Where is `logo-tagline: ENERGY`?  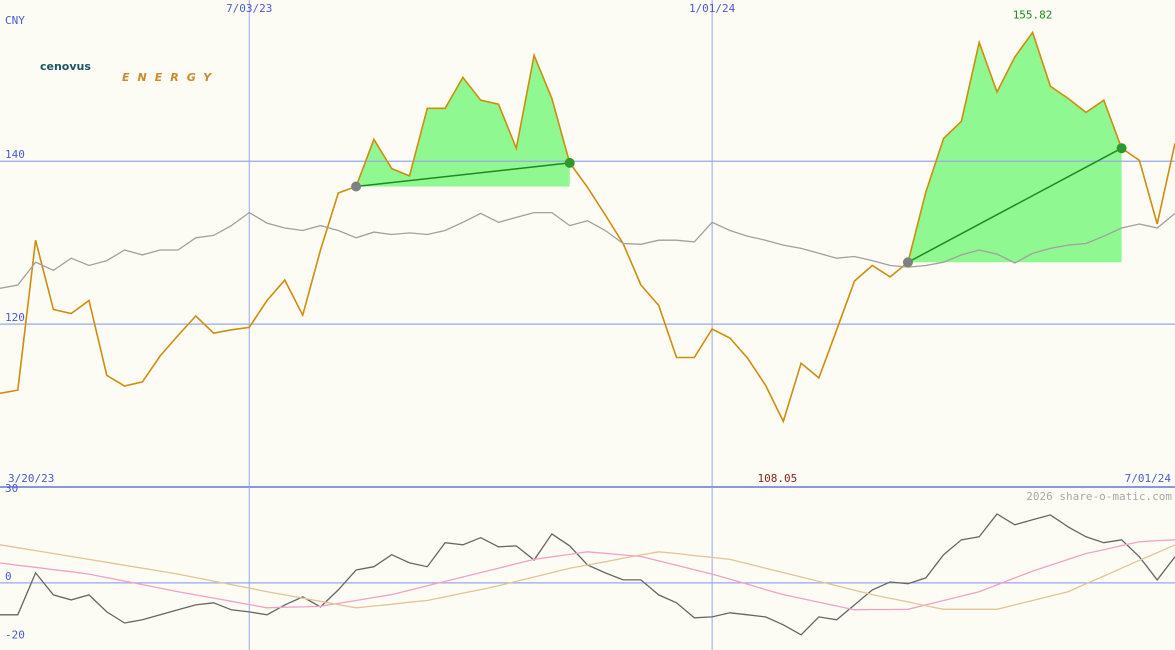 logo-tagline: ENERGY is located at coordinates (170, 77).